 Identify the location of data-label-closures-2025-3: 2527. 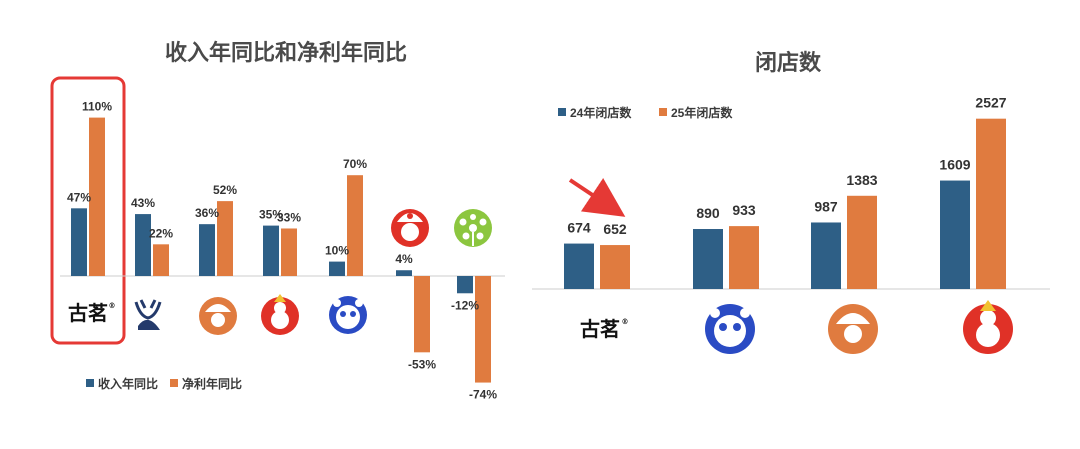
(990, 103).